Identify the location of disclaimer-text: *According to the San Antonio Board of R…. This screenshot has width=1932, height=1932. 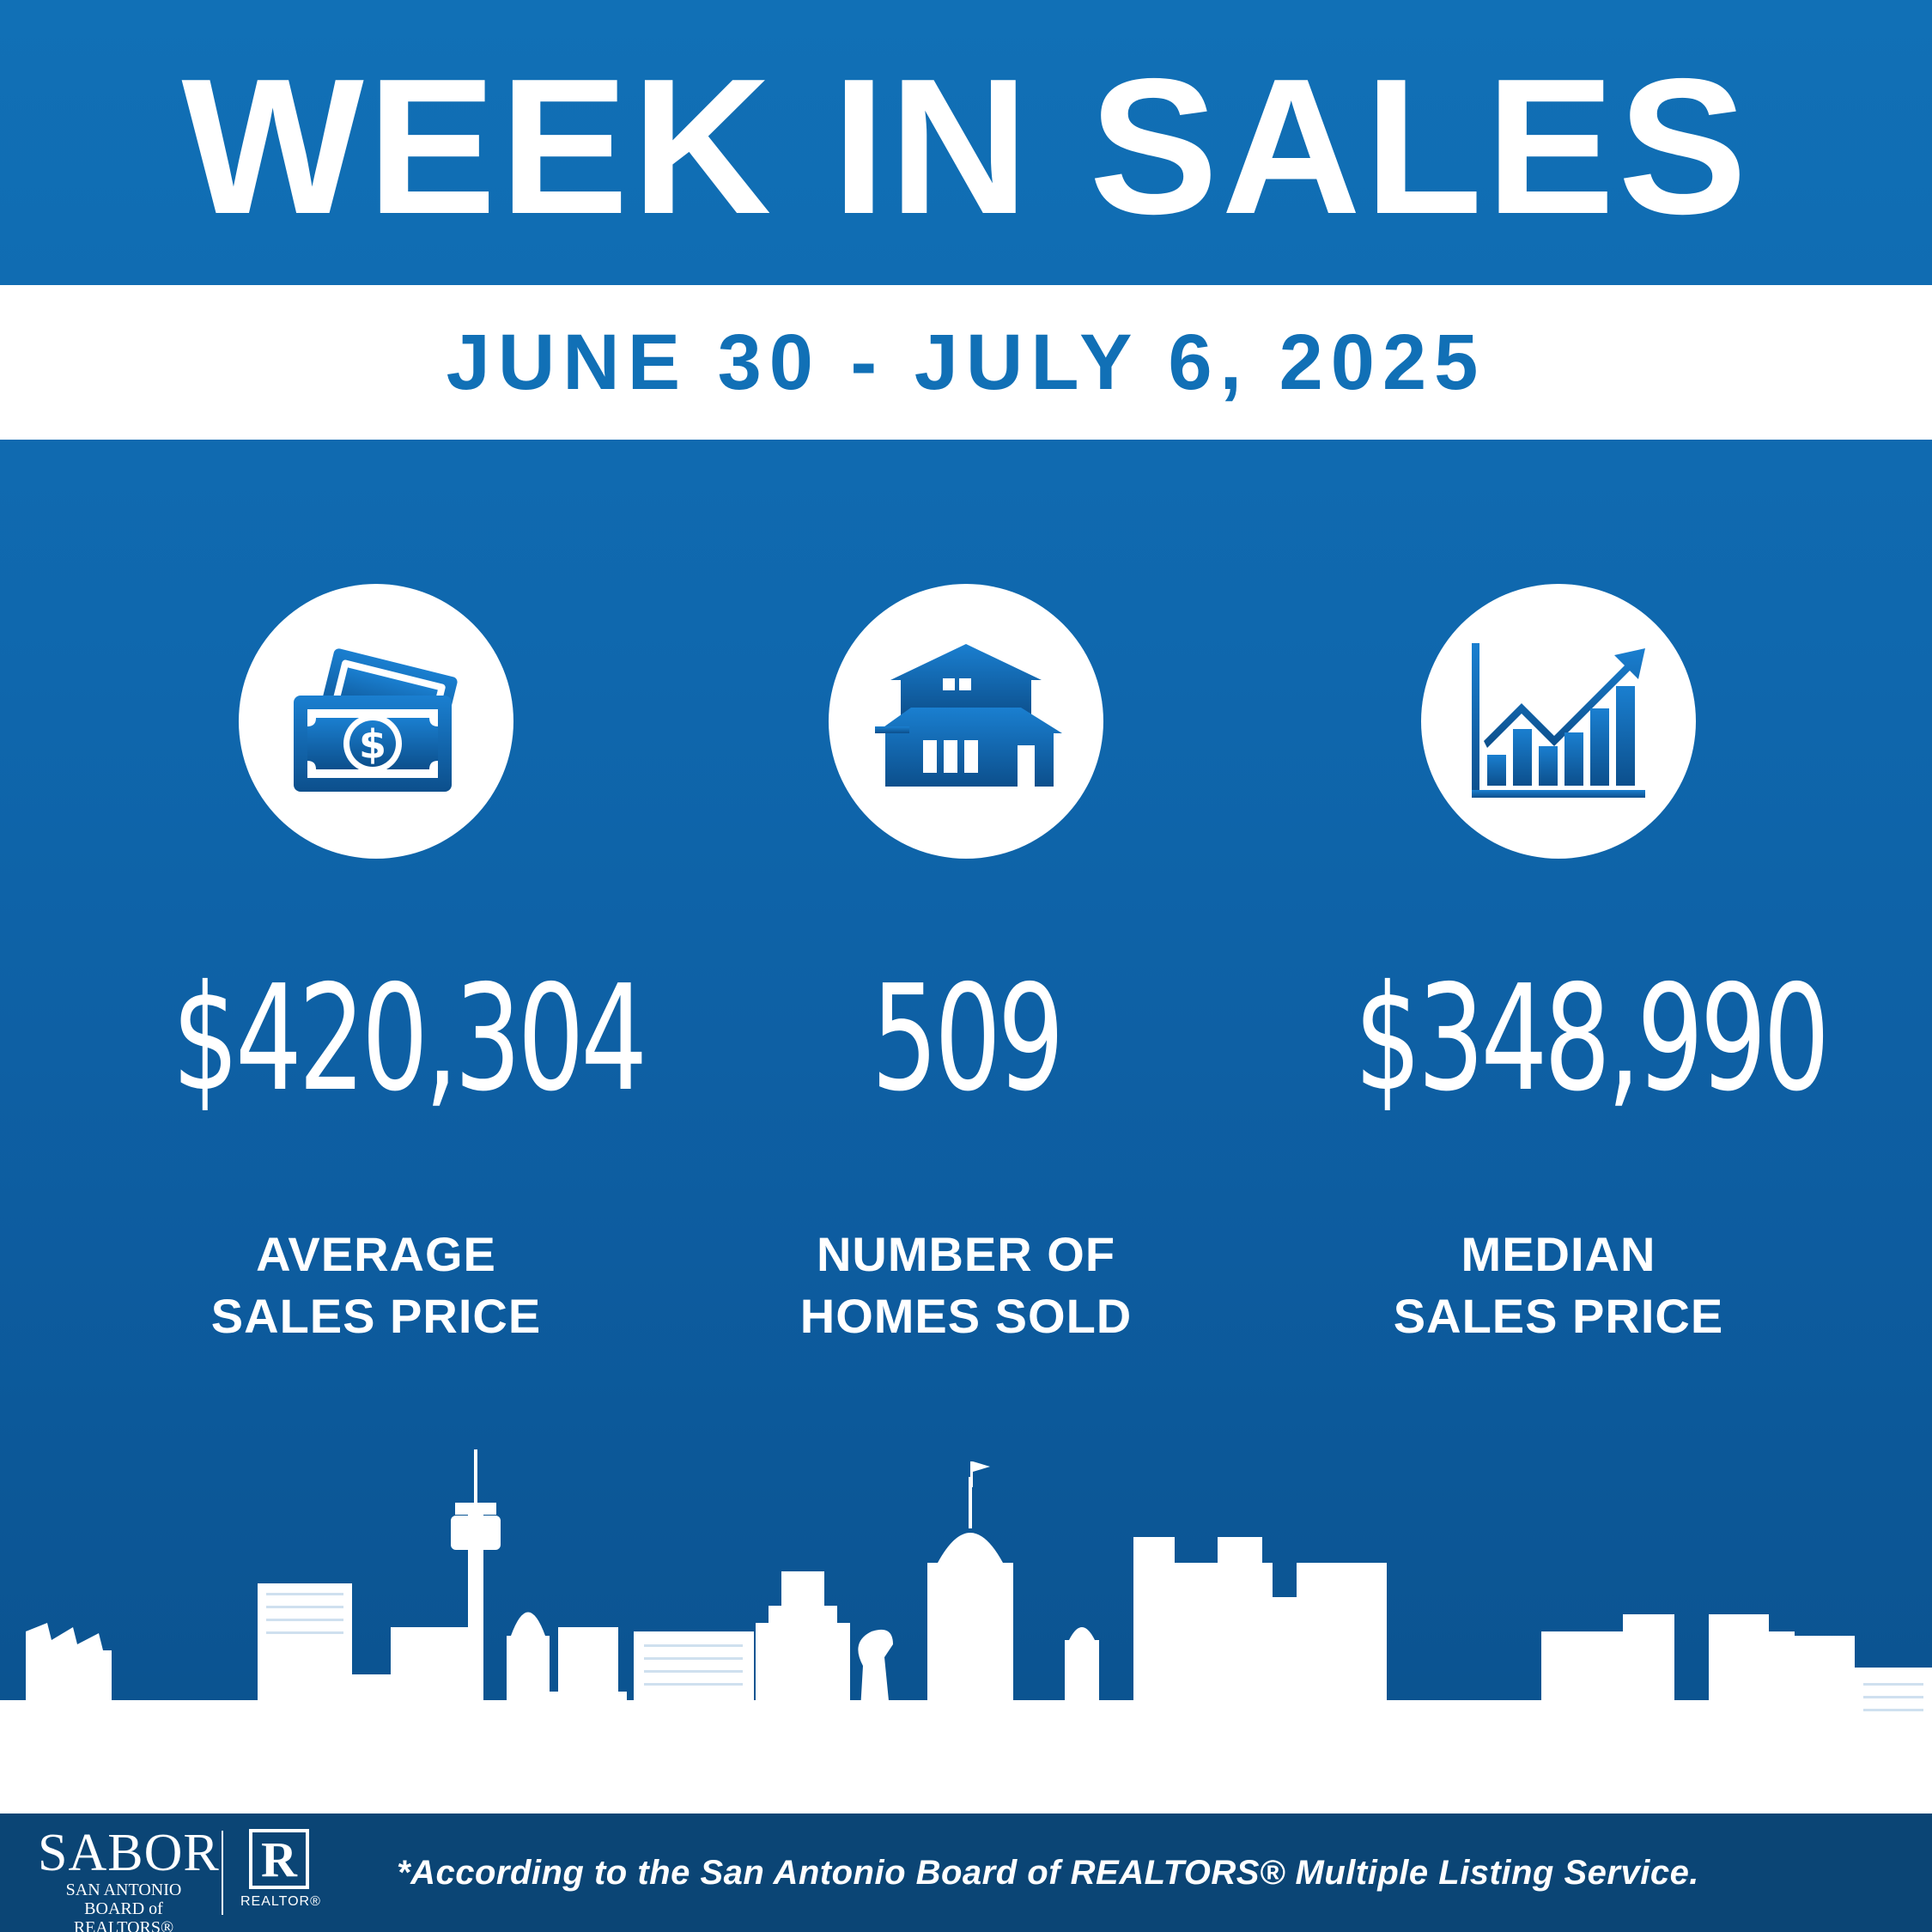
(1048, 1873).